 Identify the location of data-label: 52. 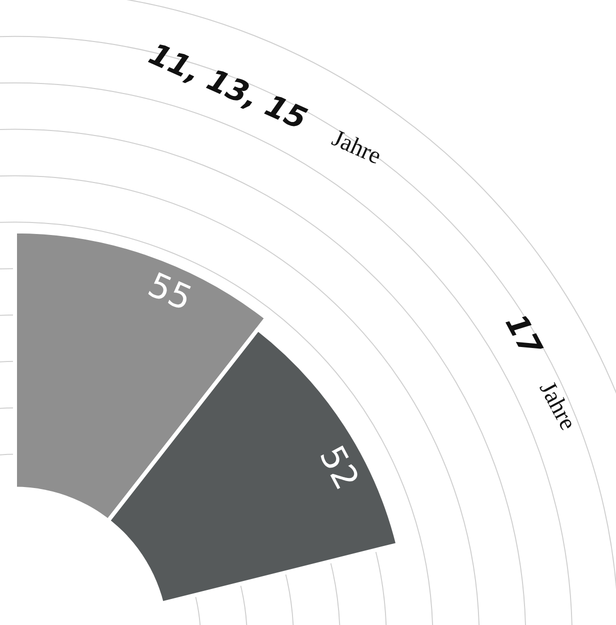
(339, 467).